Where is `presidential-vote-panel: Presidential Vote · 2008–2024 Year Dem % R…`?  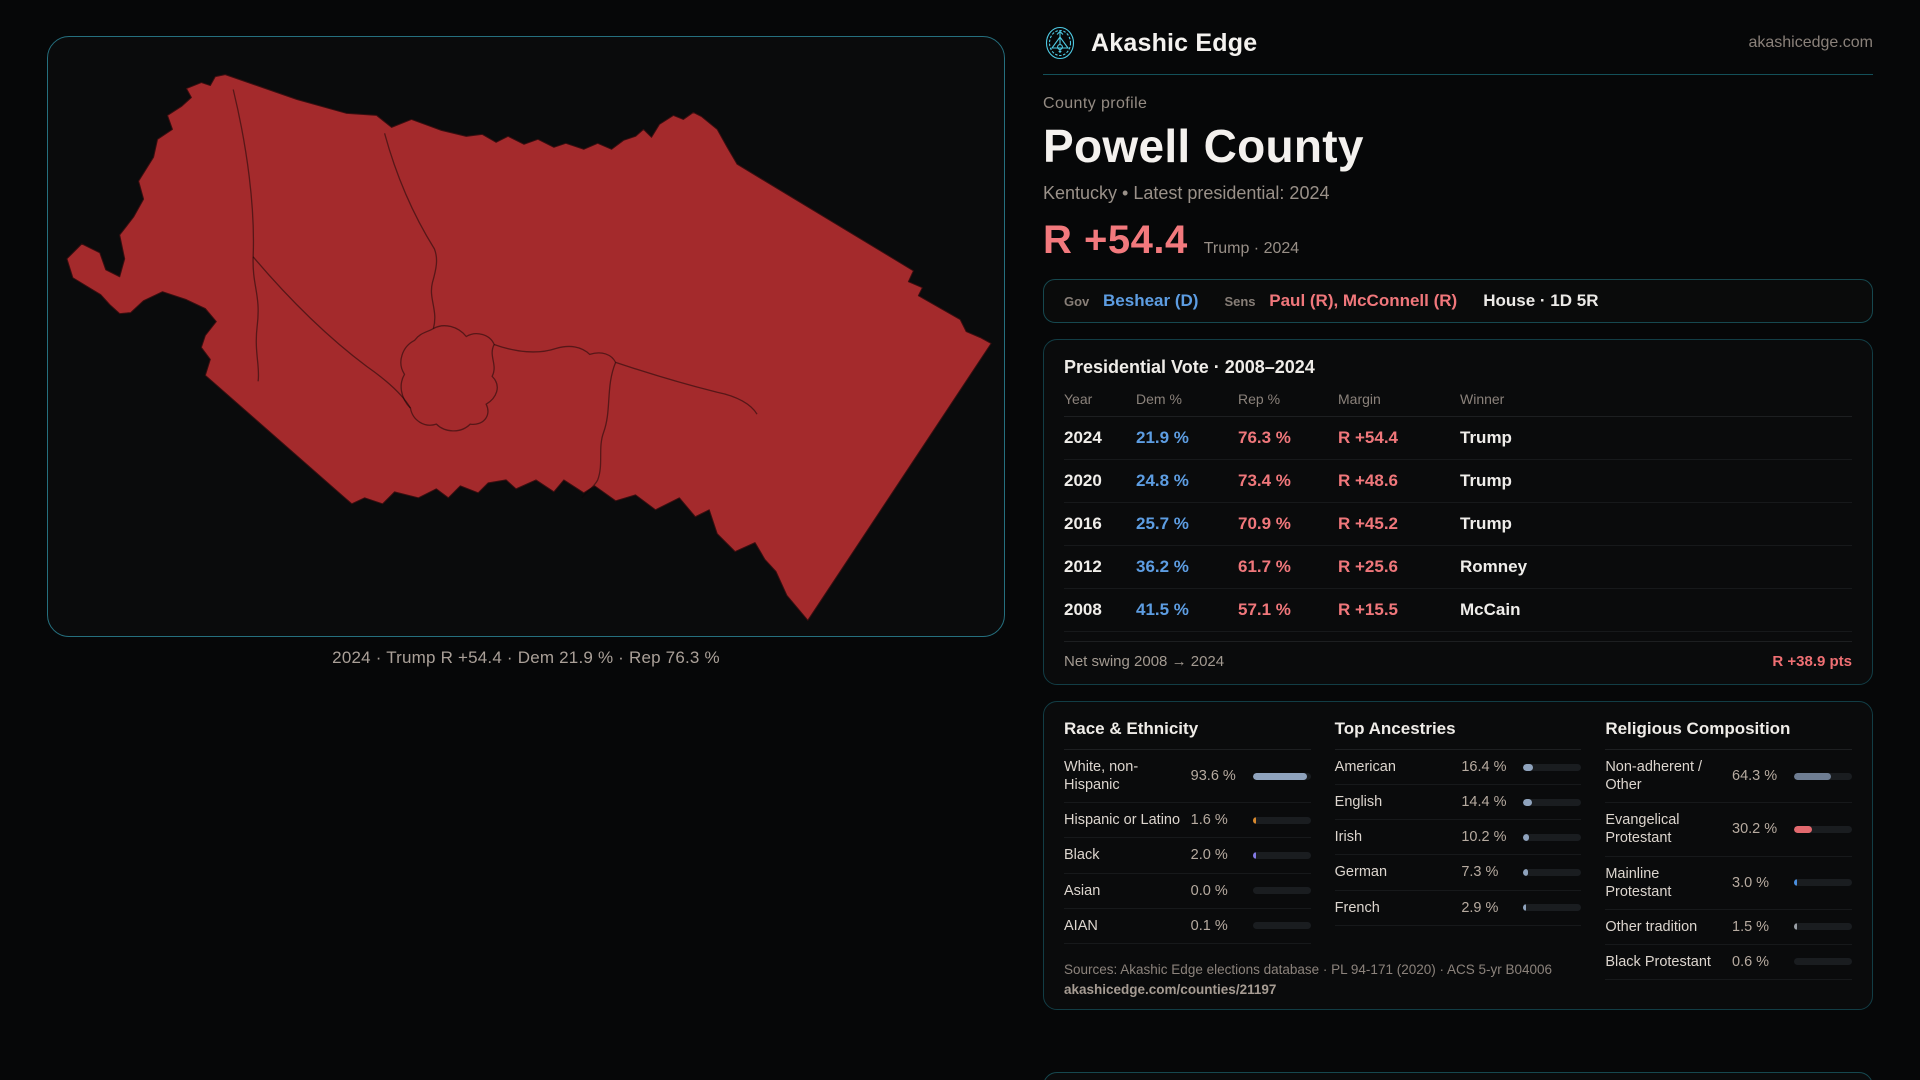
presidential-vote-panel: Presidential Vote · 2008–2024 Year Dem % R… is located at coordinates (1458, 512).